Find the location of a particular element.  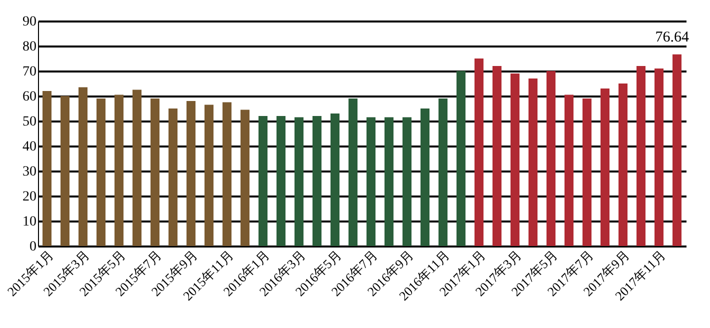

y-tick-label: 80 is located at coordinates (29, 47).